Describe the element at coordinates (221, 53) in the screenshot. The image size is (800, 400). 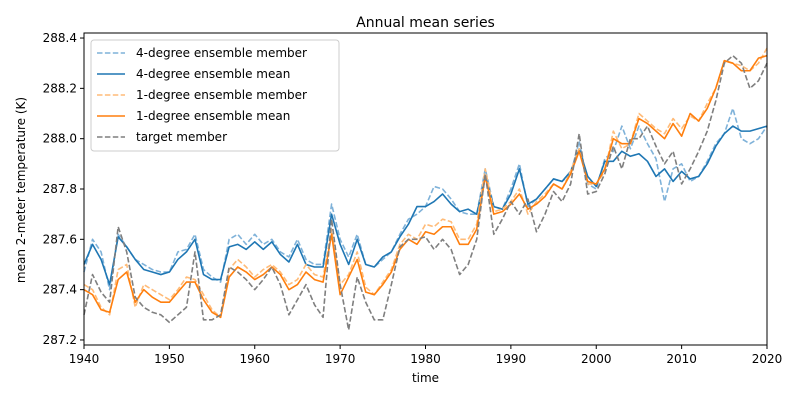
I see `legend-label: 4-degree ensemble member` at that location.